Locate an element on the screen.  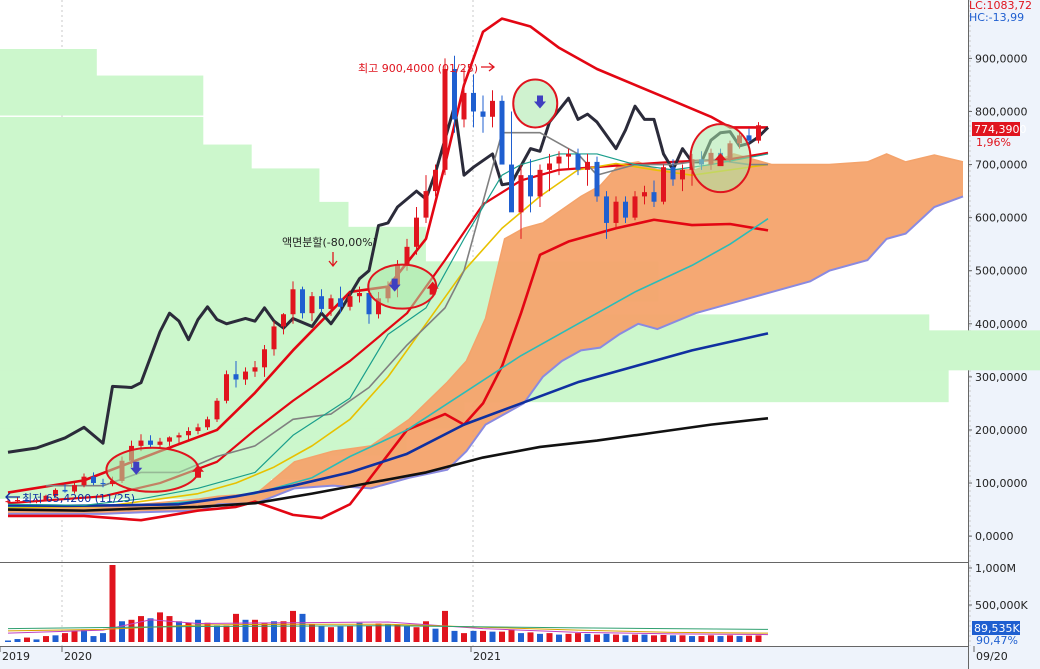
x-tick-label: 2019 is located at coordinates (16, 656).